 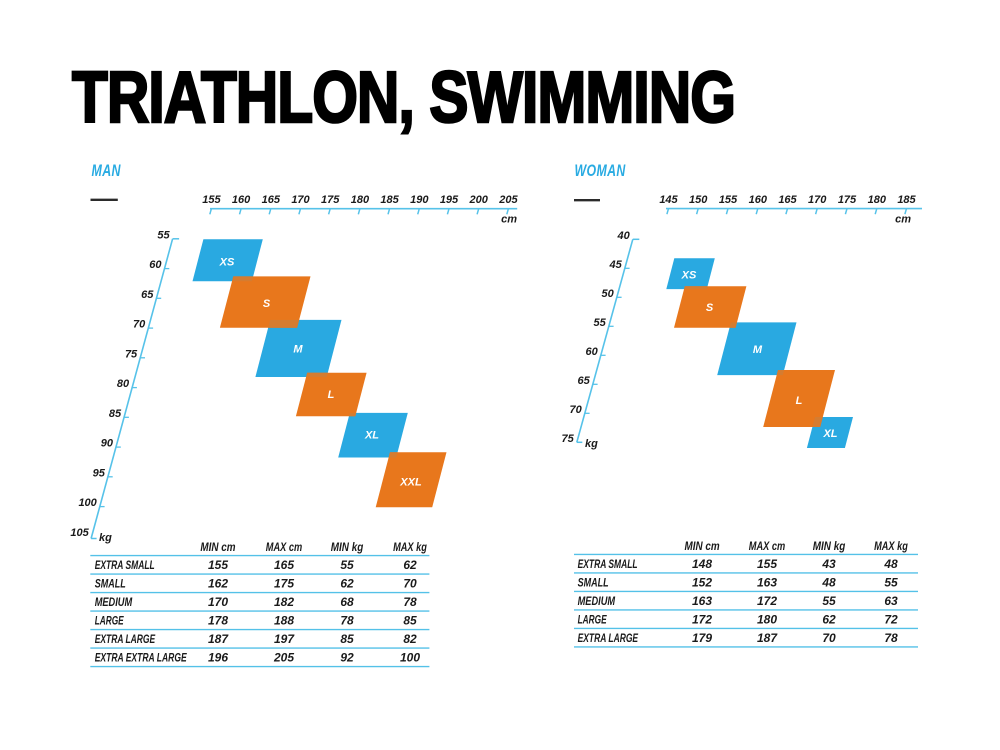 I want to click on svg-text: EXTRA LARGE, so click(x=608, y=638).